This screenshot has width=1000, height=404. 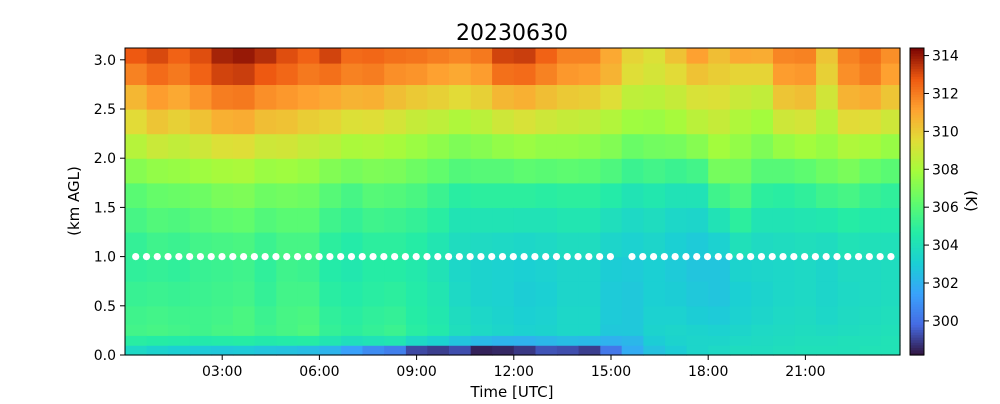 I want to click on colorbar-tick-label: 308, so click(x=945, y=170).